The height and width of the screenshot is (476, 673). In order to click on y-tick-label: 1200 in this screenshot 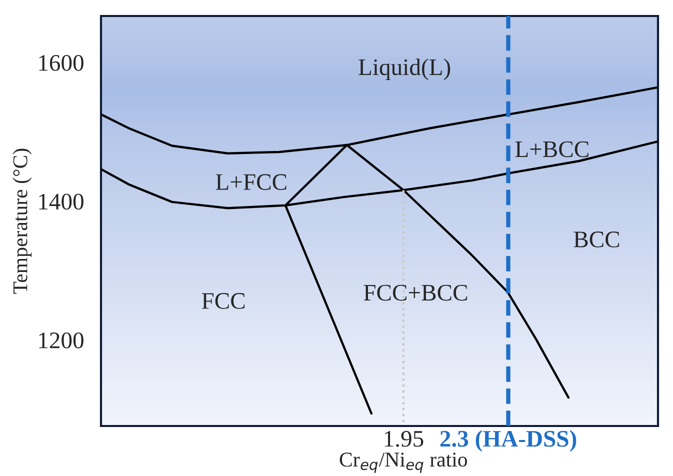, I will do `click(61, 340)`.